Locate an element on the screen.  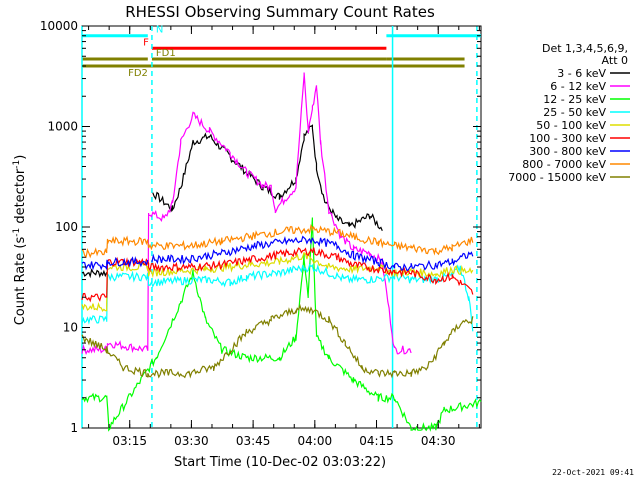
x-tick-label: 04:30 is located at coordinates (438, 441).